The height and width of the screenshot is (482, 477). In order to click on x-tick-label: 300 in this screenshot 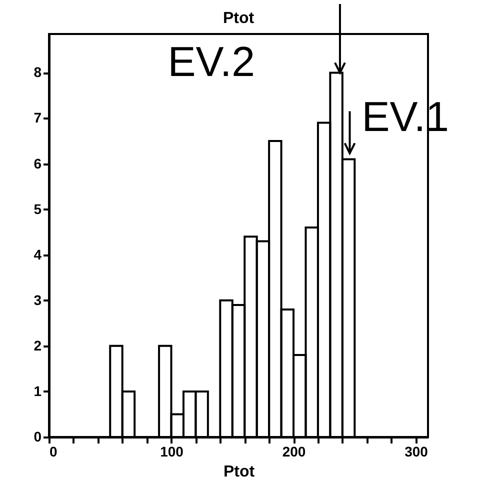, I will do `click(416, 452)`.